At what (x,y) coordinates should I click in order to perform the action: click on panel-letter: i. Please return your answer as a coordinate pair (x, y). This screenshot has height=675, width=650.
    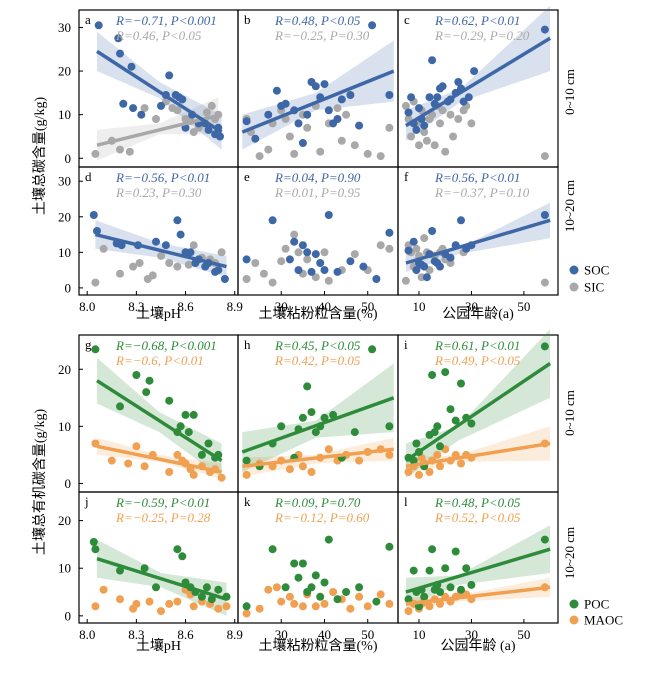
    Looking at the image, I should click on (406, 344).